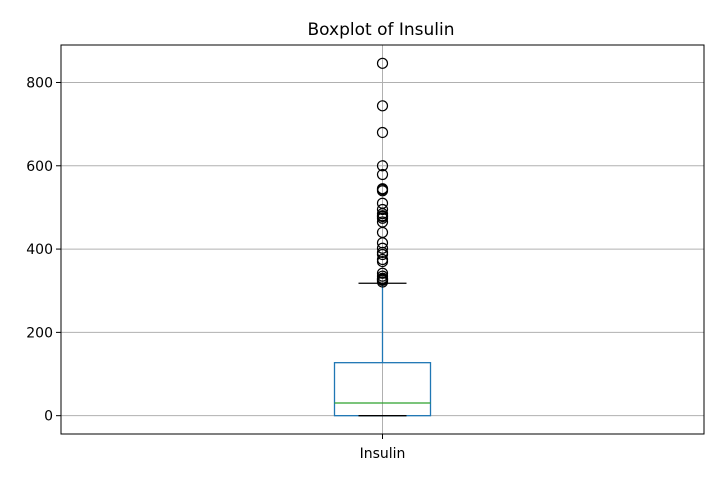 The height and width of the screenshot is (480, 720). What do you see at coordinates (380, 30) in the screenshot?
I see `chart-title: Boxplot of Insulin` at bounding box center [380, 30].